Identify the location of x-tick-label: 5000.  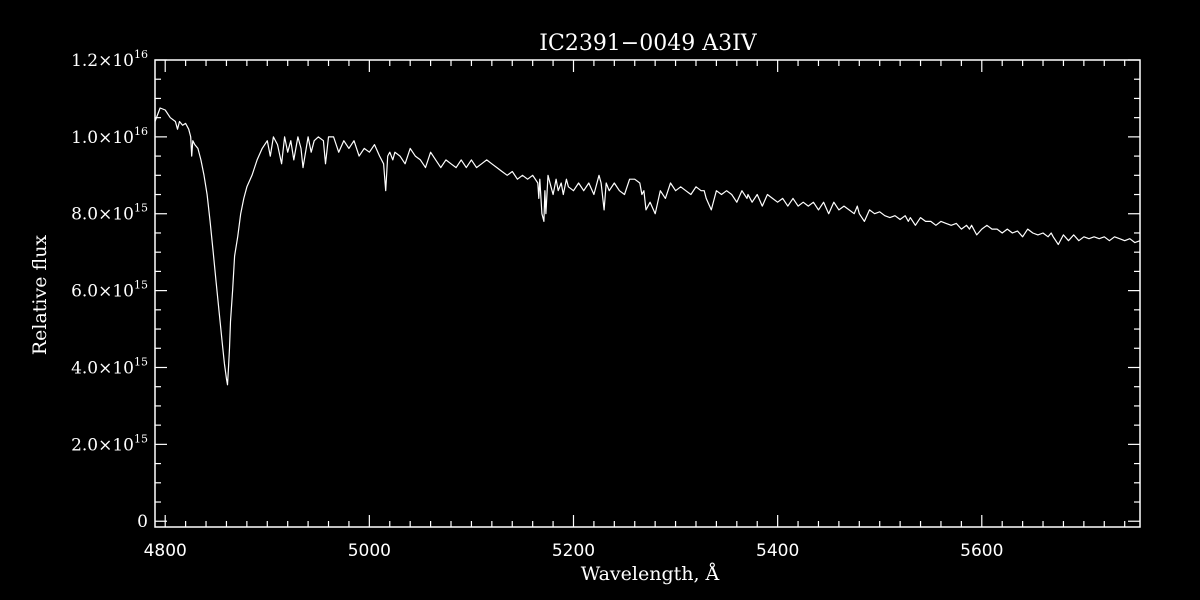
(369, 551).